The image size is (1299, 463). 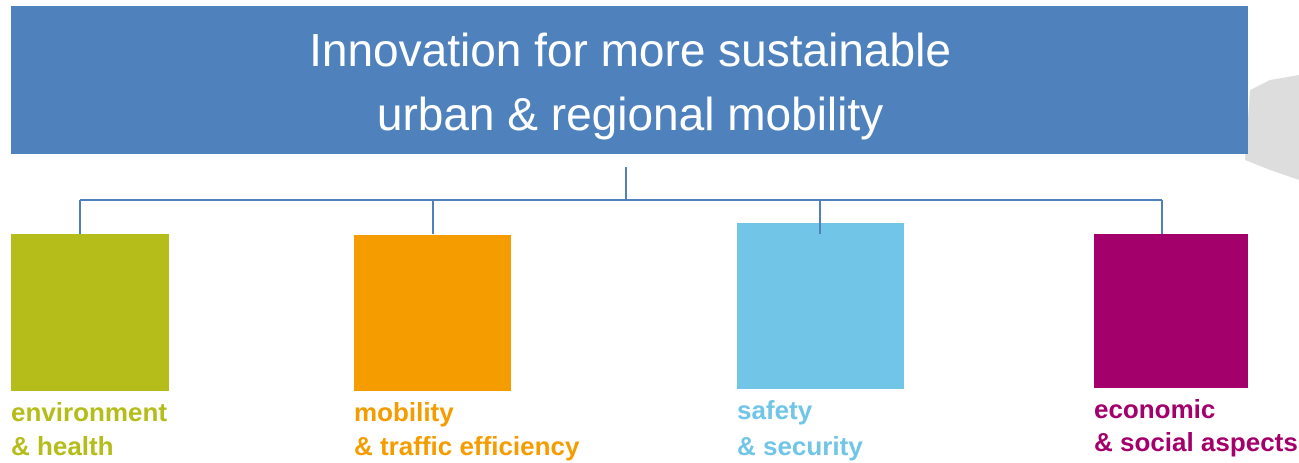 What do you see at coordinates (62, 446) in the screenshot?
I see `node-label: & health` at bounding box center [62, 446].